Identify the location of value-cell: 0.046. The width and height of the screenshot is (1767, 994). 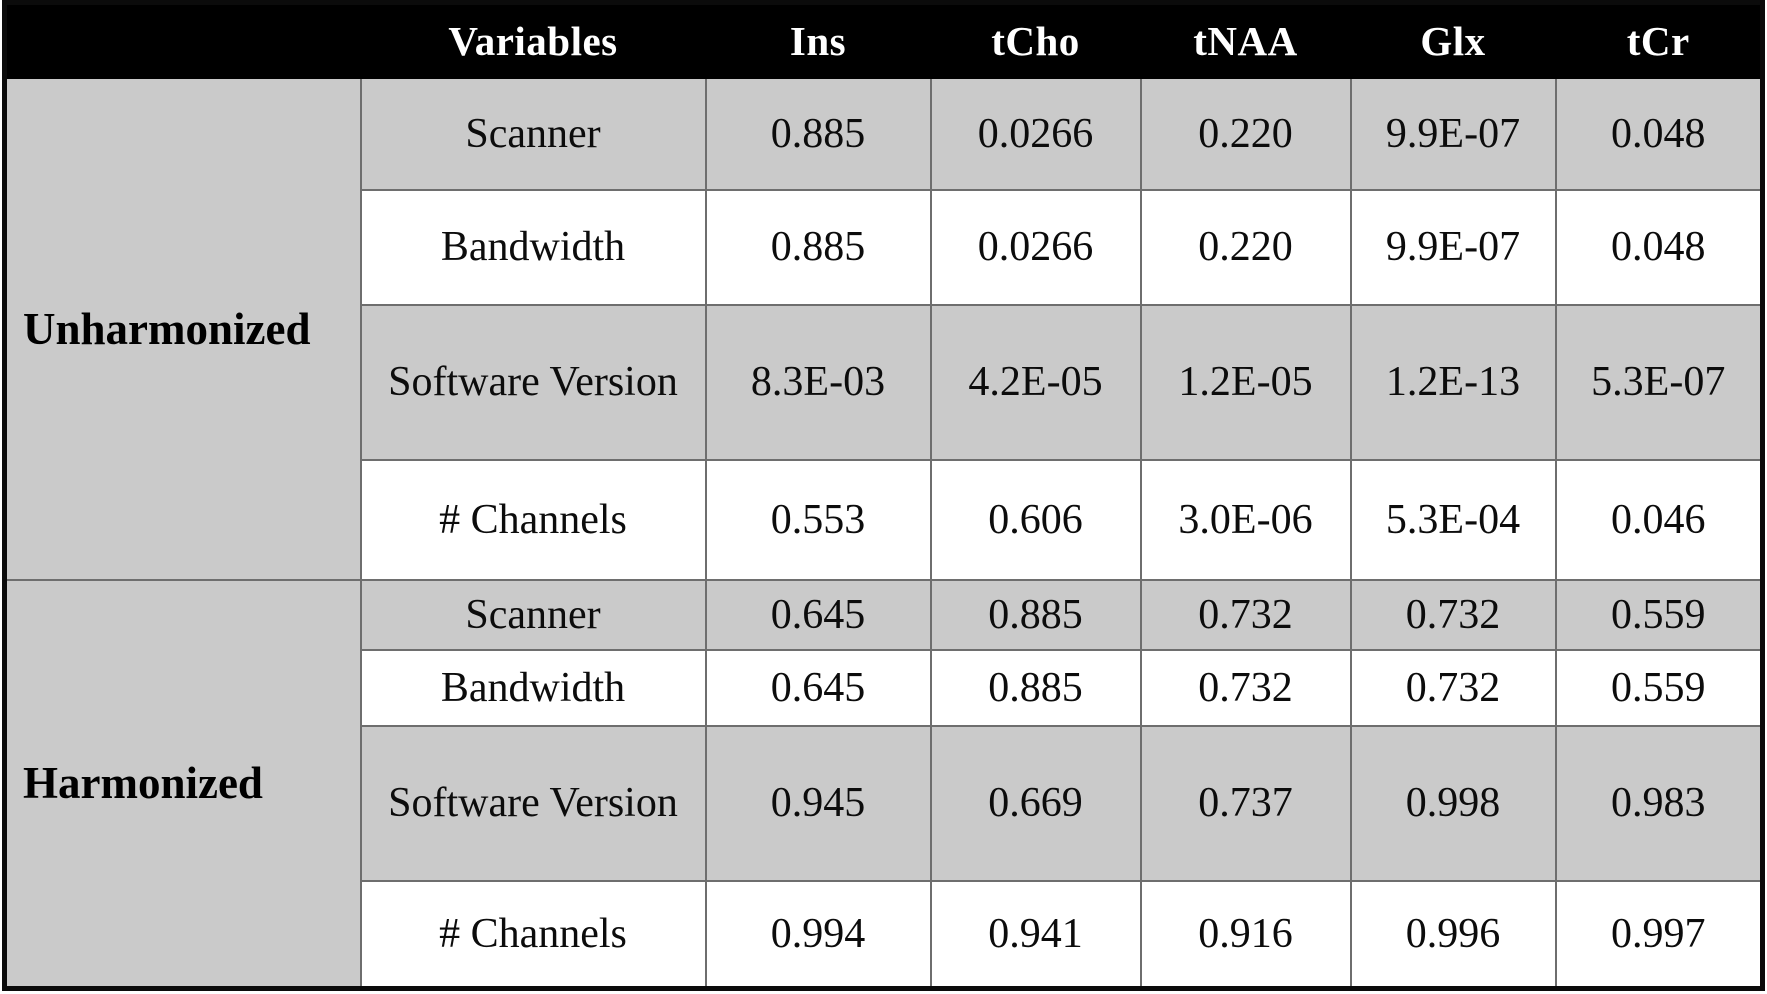
(1659, 519).